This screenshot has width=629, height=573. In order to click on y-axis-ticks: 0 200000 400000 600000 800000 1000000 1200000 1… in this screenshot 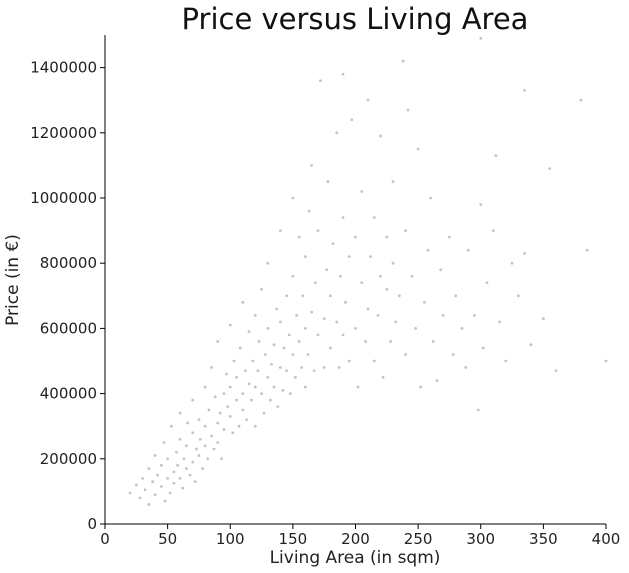, I will do `click(67, 296)`.